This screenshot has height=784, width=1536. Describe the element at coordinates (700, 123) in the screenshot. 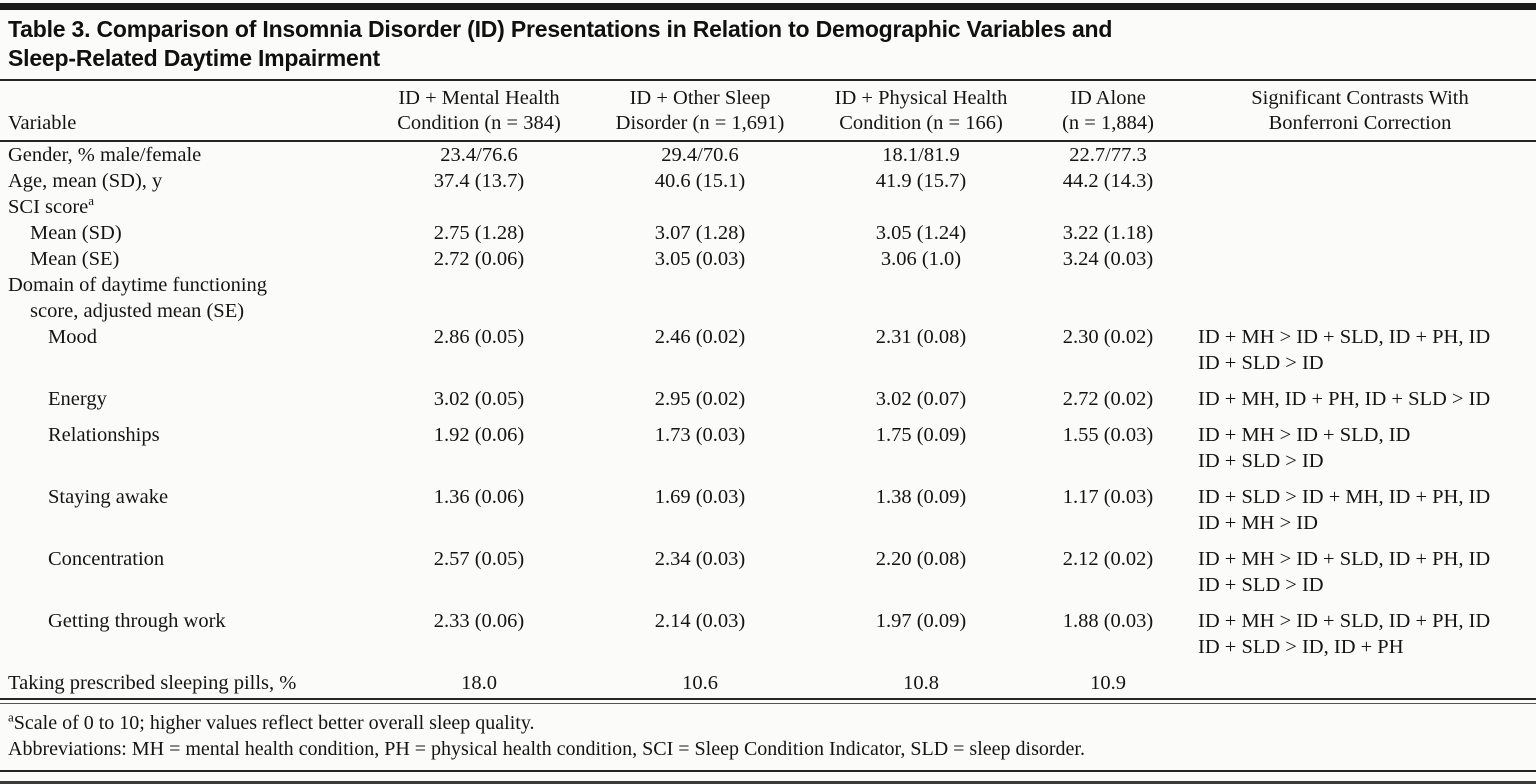

I see `header-line: Disorder (n = 1,691)` at that location.